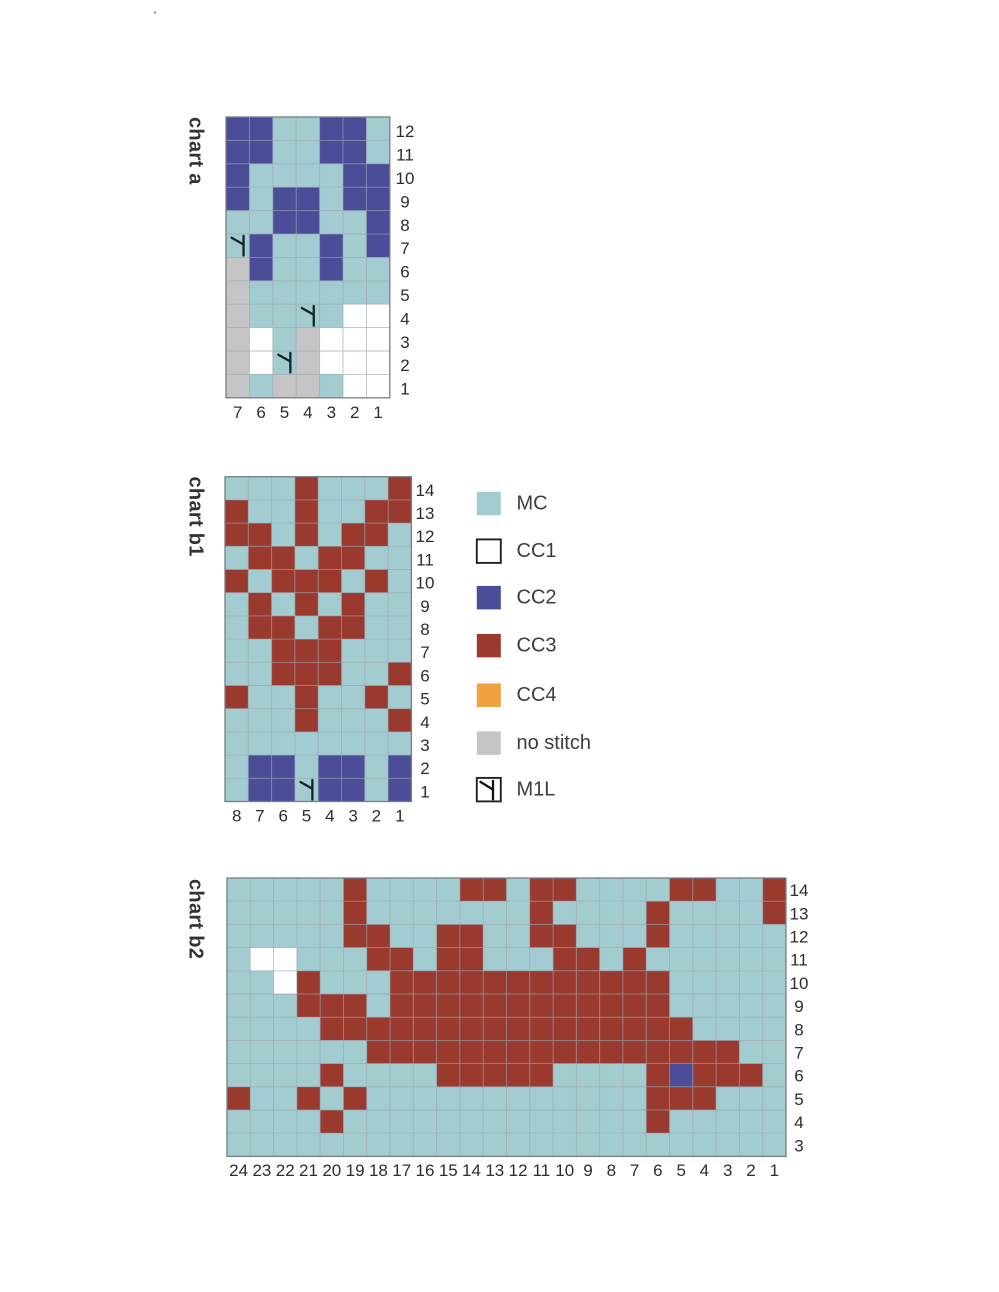  I want to click on svg-text: 16, so click(425, 1170).